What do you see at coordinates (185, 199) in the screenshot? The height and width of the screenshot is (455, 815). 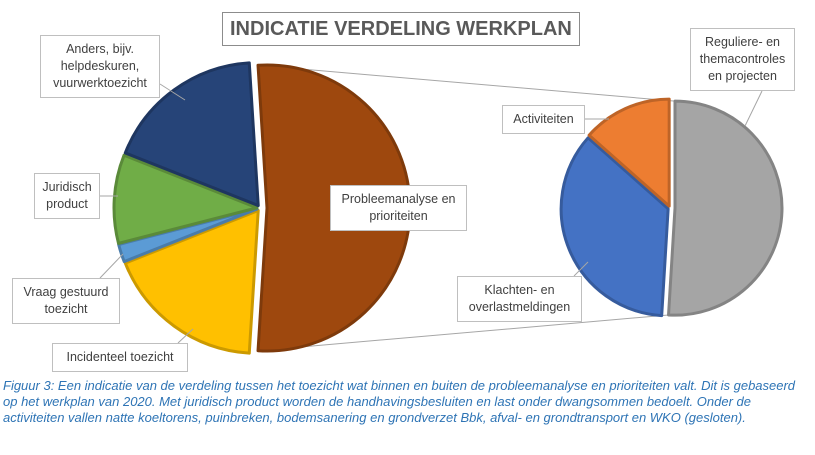 I see `main-pie-slice-juridisch-product` at bounding box center [185, 199].